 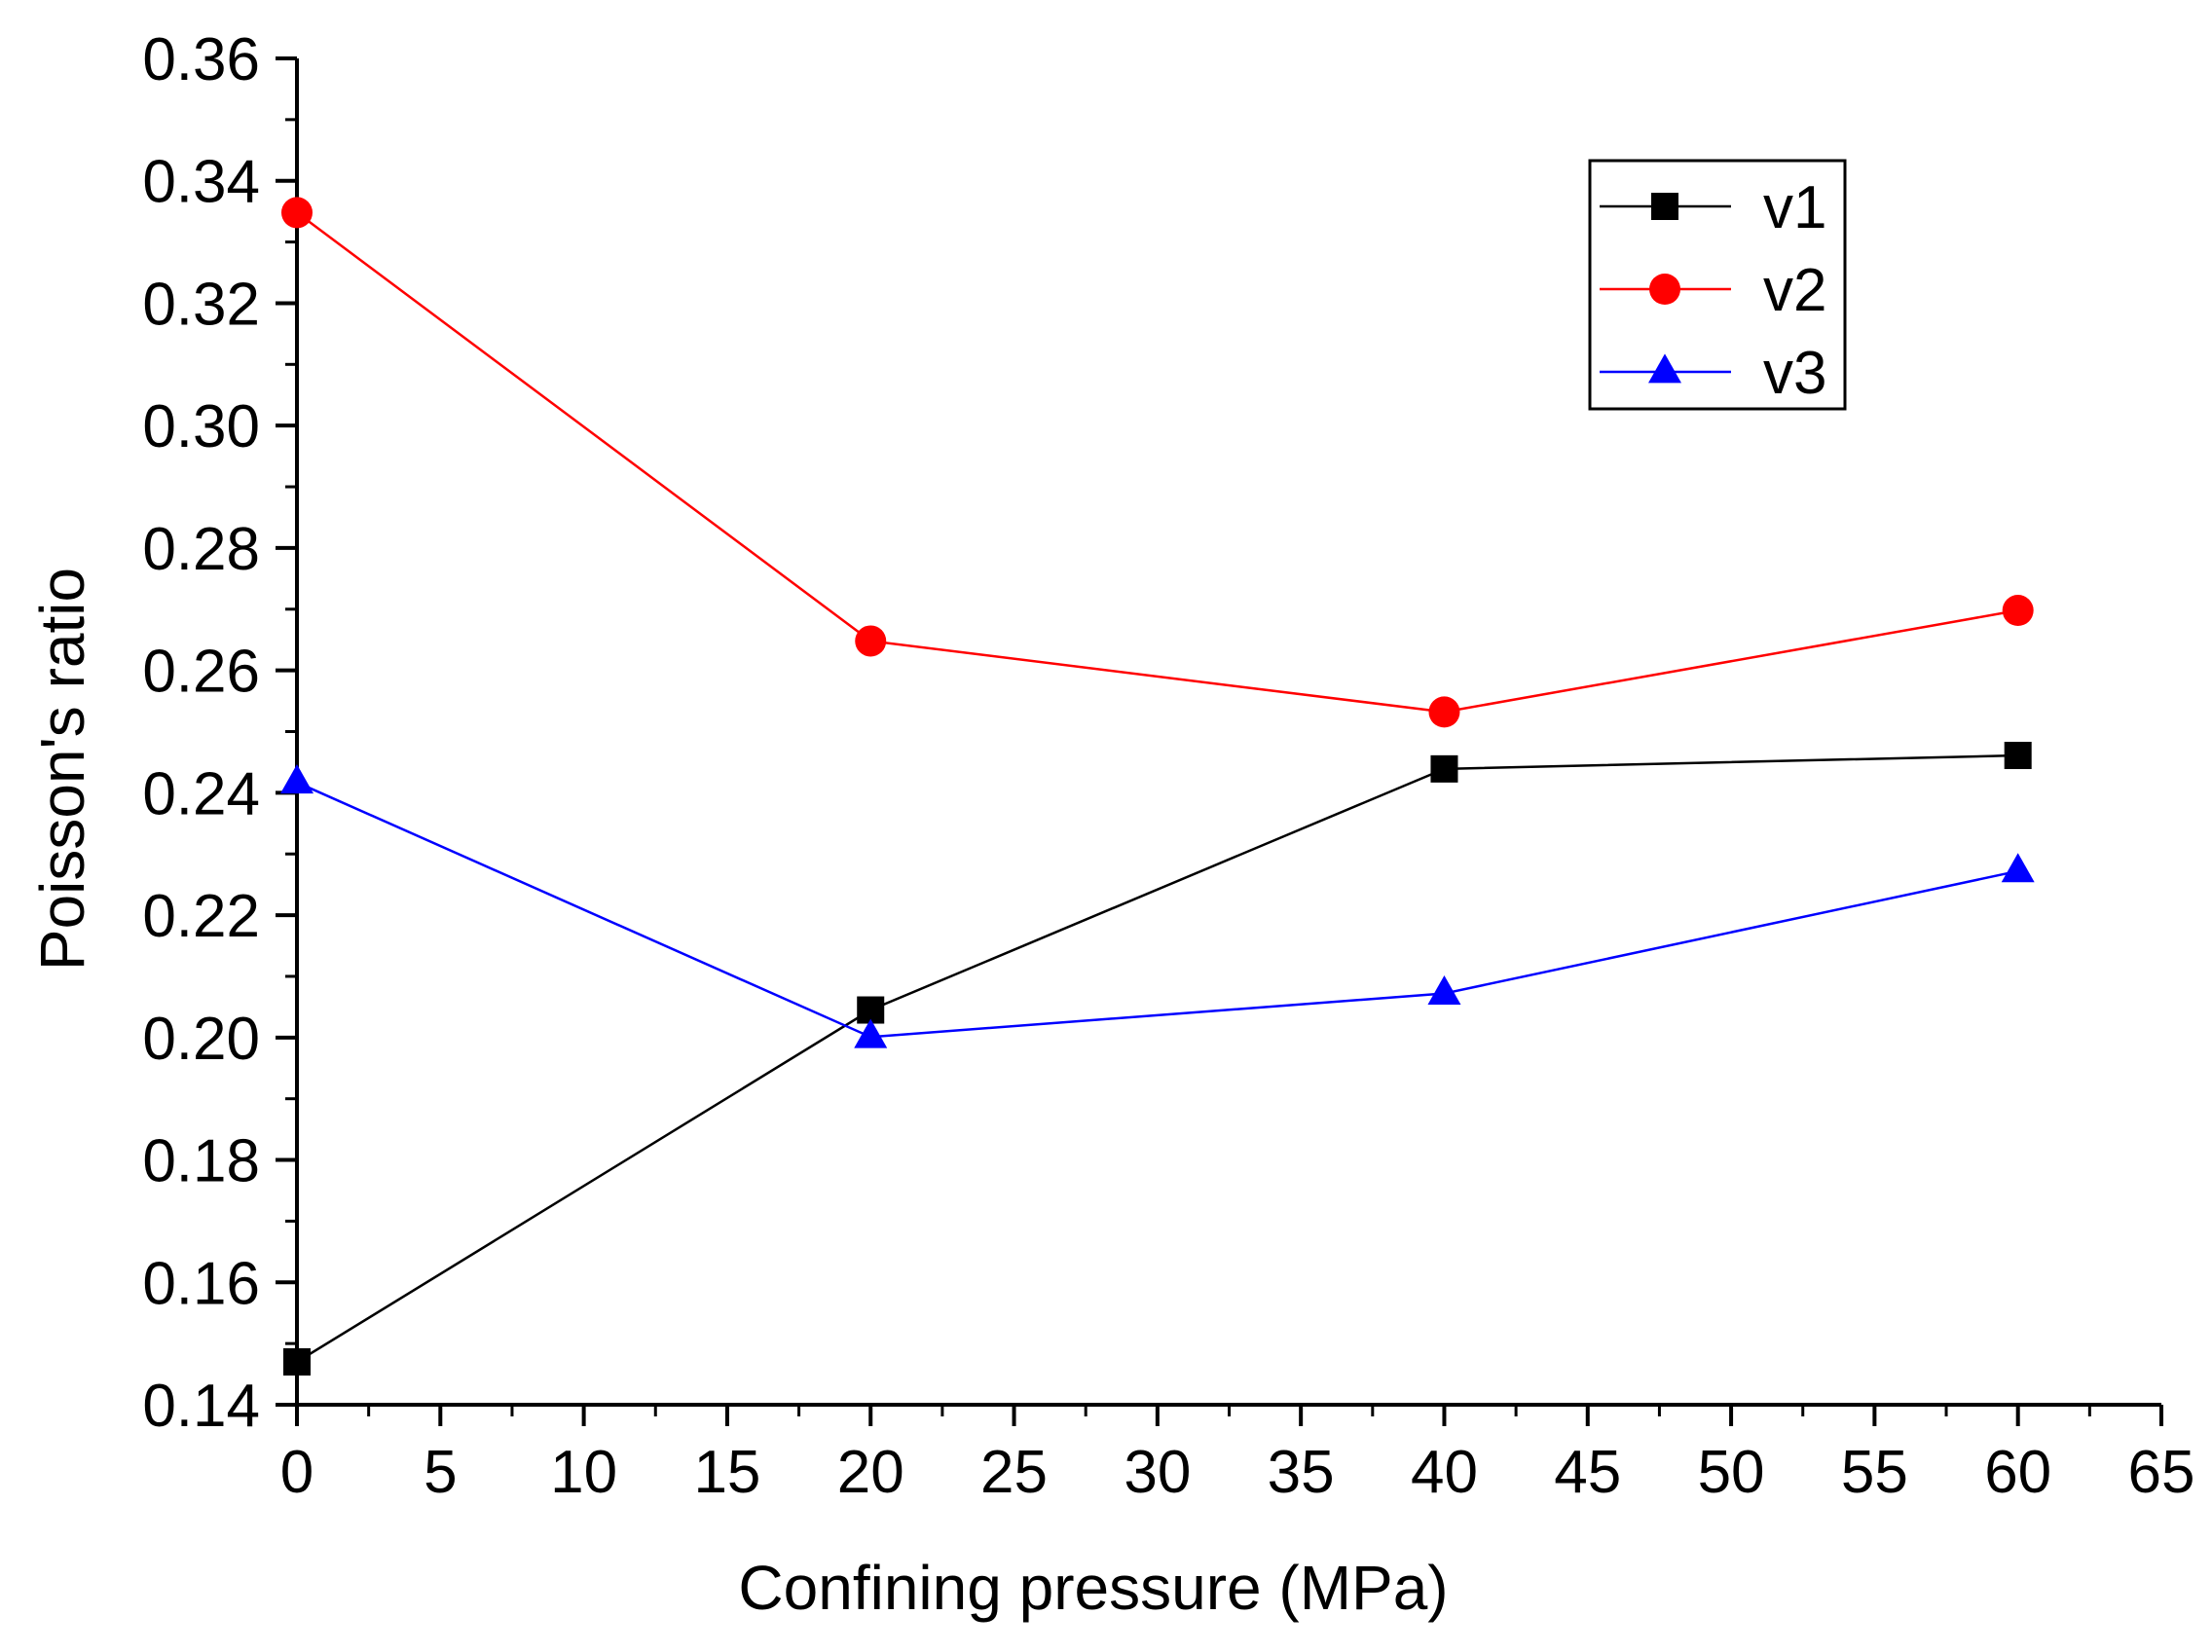 I want to click on y-tick-label: 0.20, so click(x=201, y=1039).